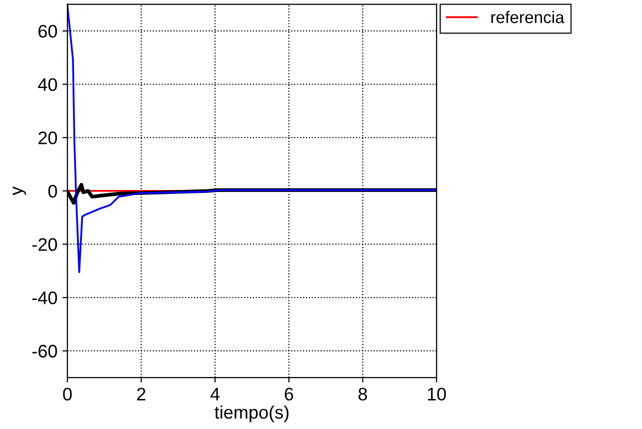 The height and width of the screenshot is (429, 642). I want to click on y-tick-label: 40, so click(47, 84).